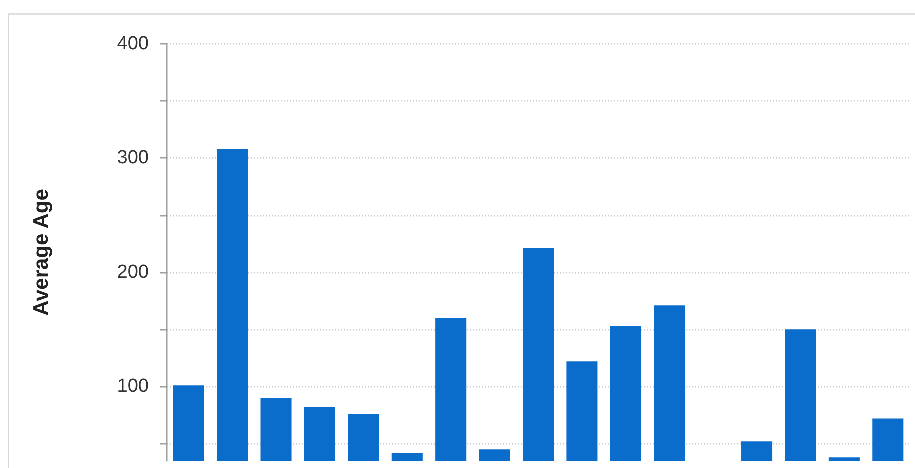 This screenshot has height=468, width=915. I want to click on y-axis-title: Average Age, so click(41, 252).